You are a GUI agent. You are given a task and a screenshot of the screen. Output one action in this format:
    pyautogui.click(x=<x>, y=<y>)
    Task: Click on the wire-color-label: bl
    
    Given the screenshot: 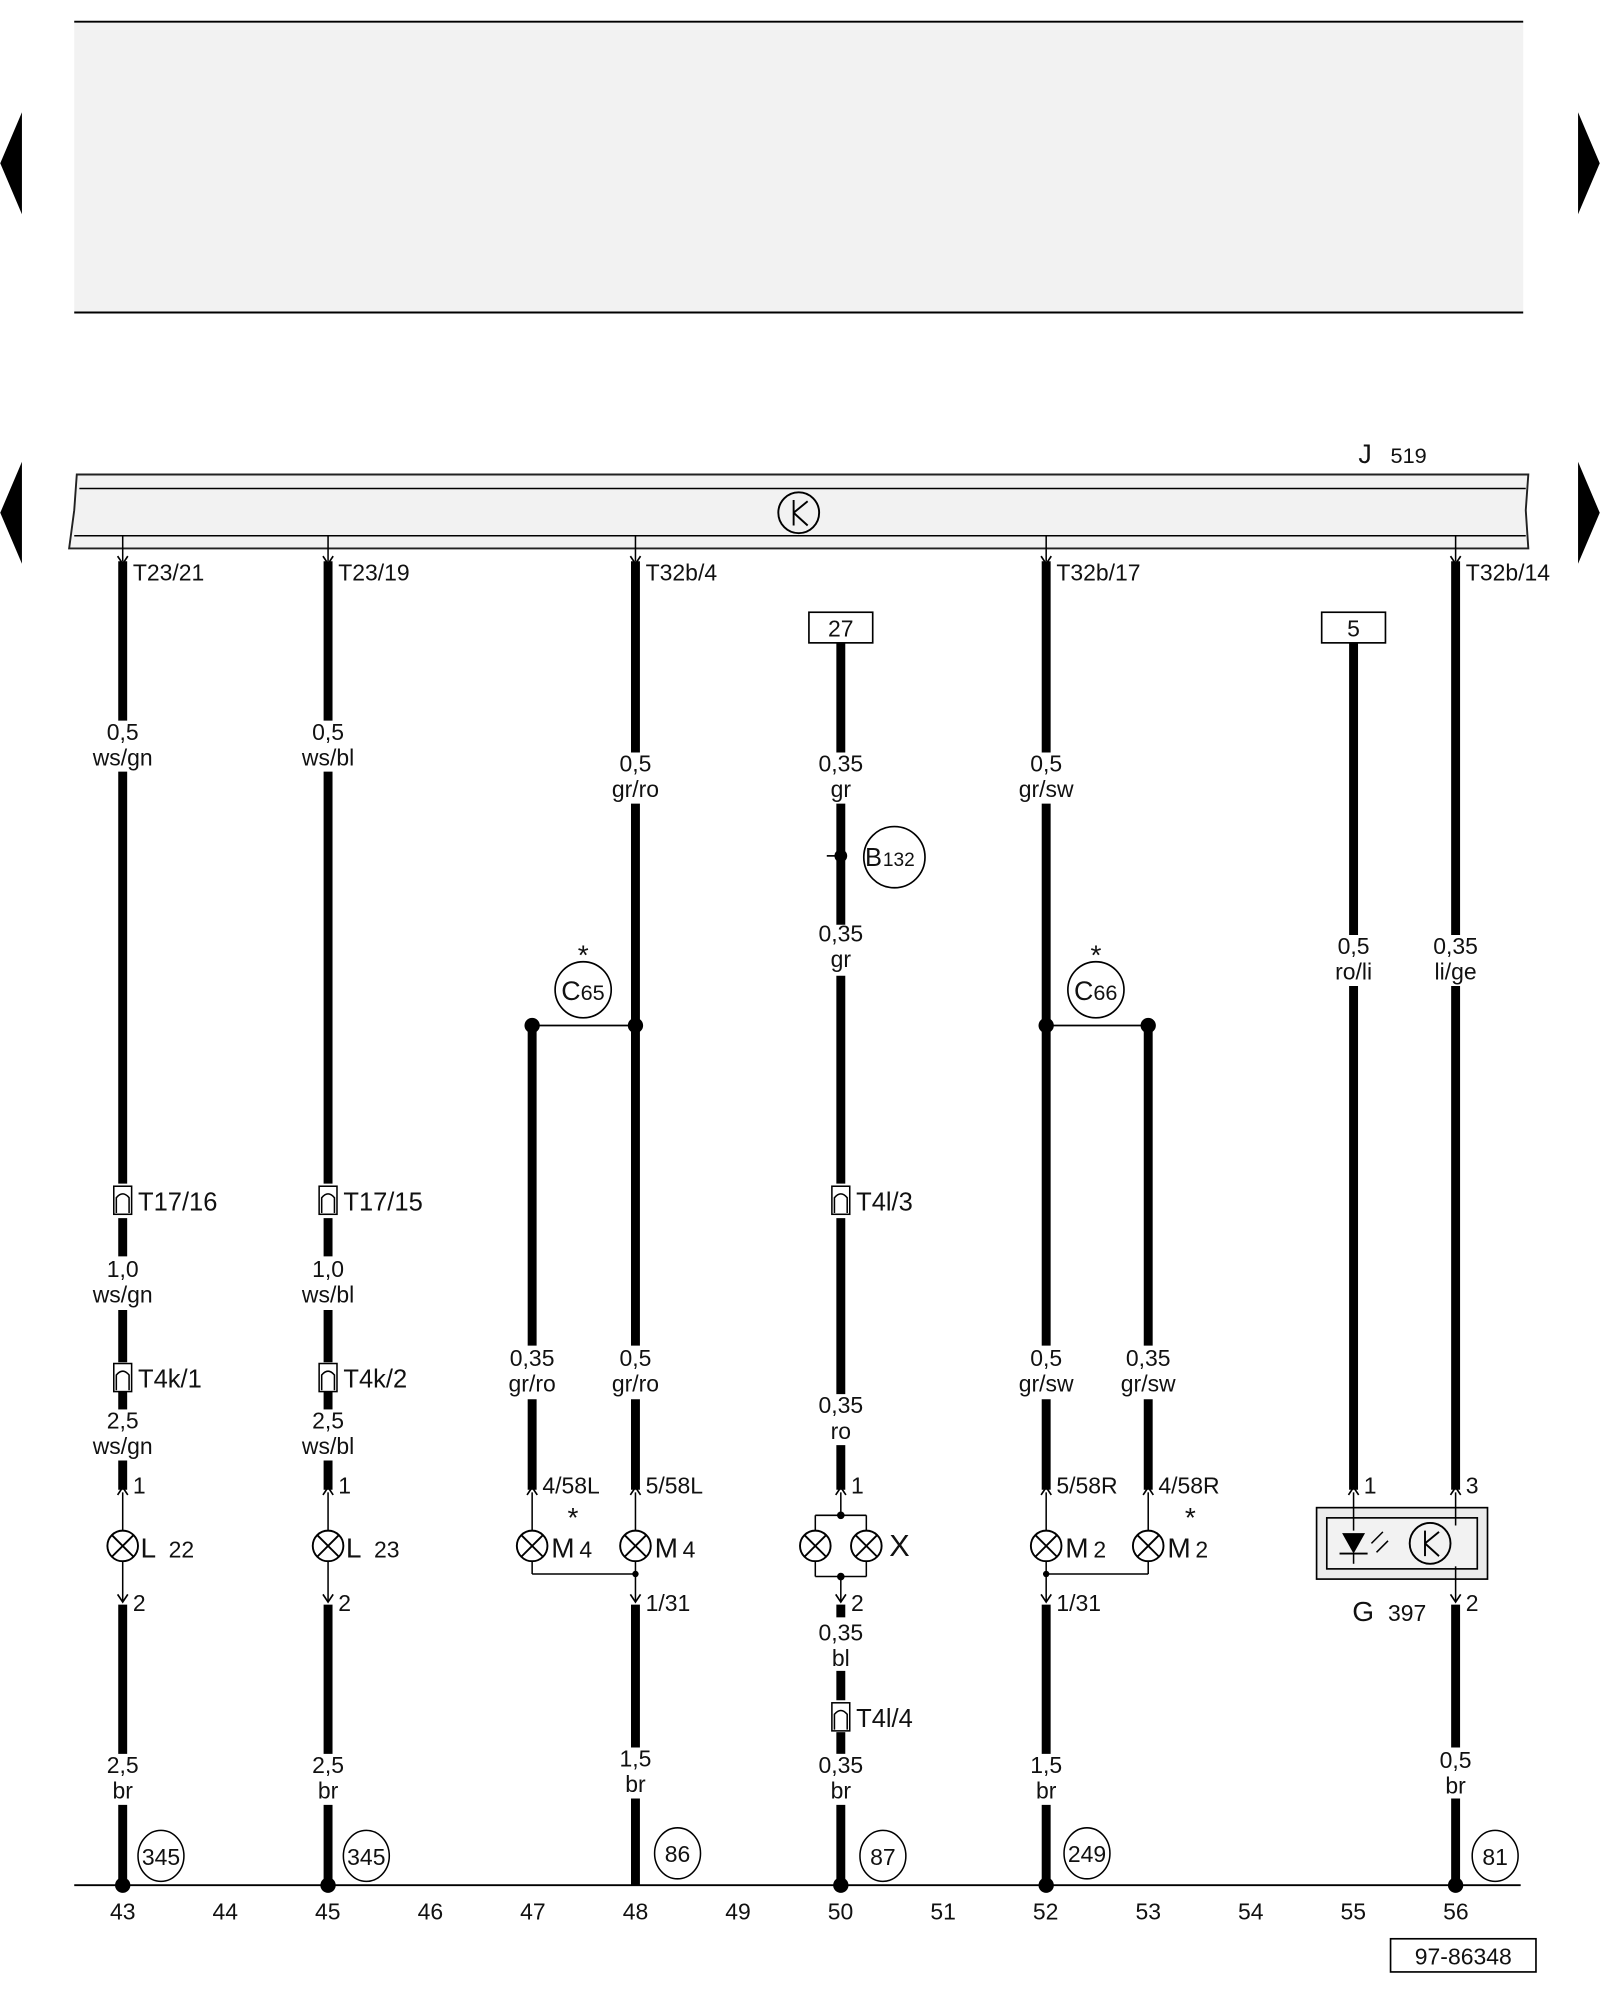 What is the action you would take?
    pyautogui.click(x=841, y=1658)
    